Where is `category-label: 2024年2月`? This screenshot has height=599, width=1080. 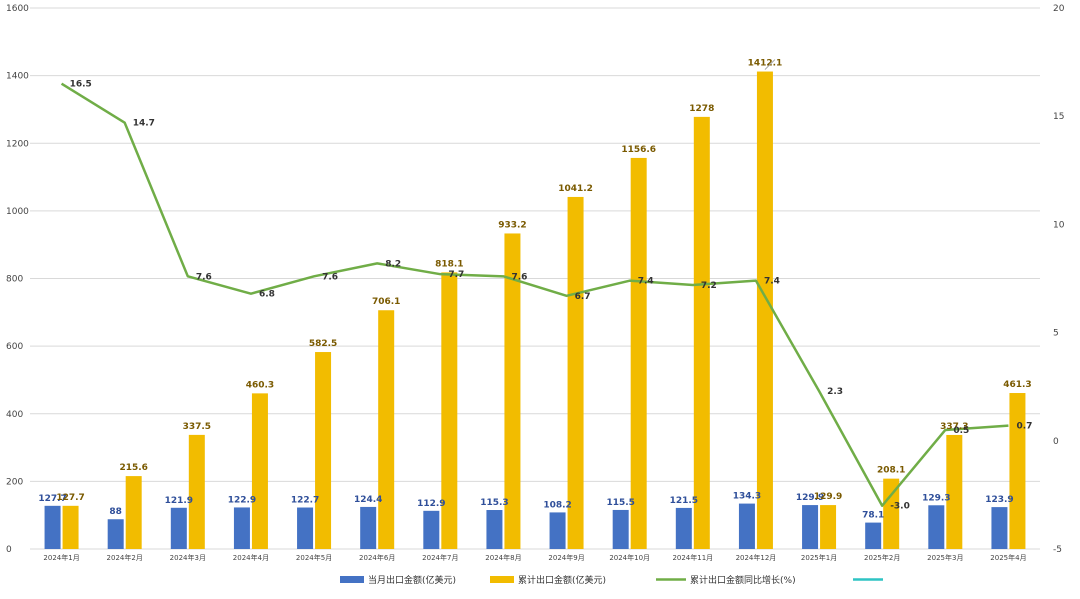 category-label: 2024年2月 is located at coordinates (125, 557).